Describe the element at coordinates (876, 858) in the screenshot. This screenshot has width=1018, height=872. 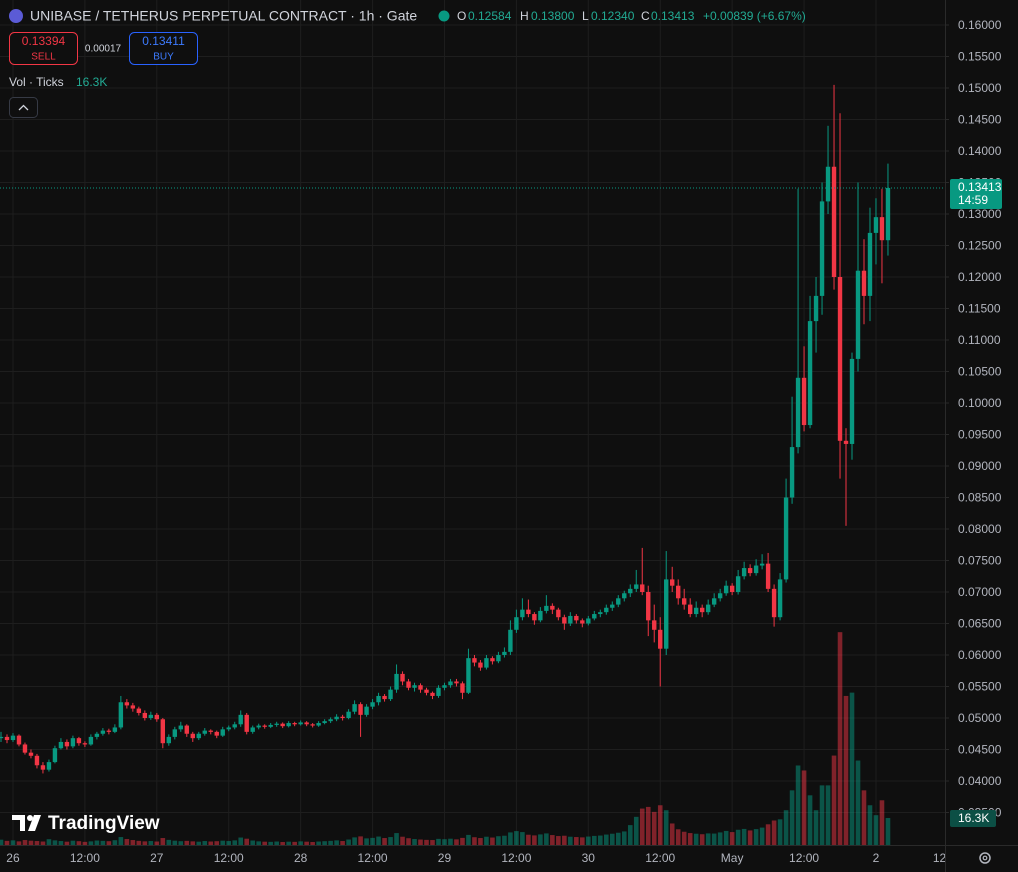
I see `x-tick-label: 2` at that location.